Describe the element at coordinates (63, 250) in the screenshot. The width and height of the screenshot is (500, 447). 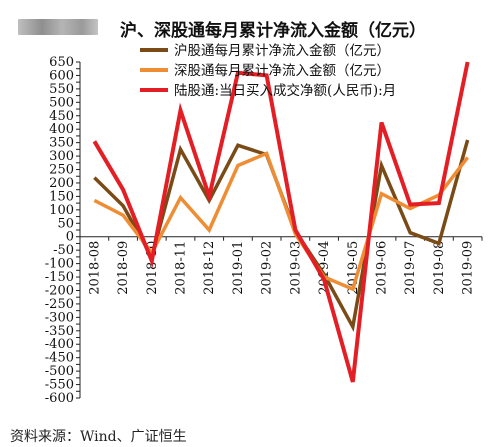
I see `y-tick-label: -50` at that location.